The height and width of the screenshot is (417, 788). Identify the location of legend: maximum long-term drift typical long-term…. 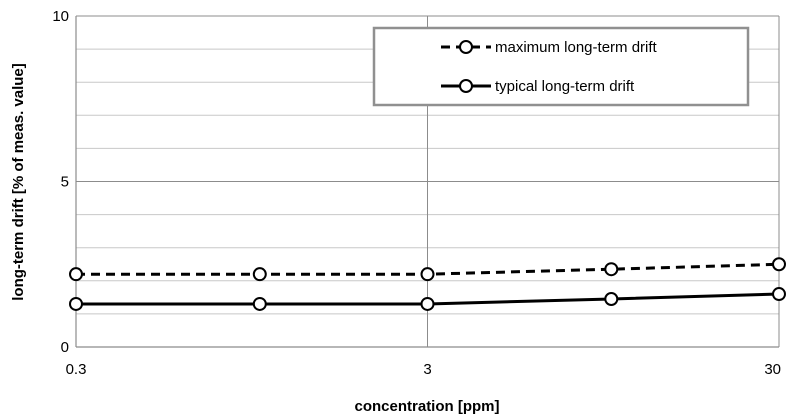
(561, 66).